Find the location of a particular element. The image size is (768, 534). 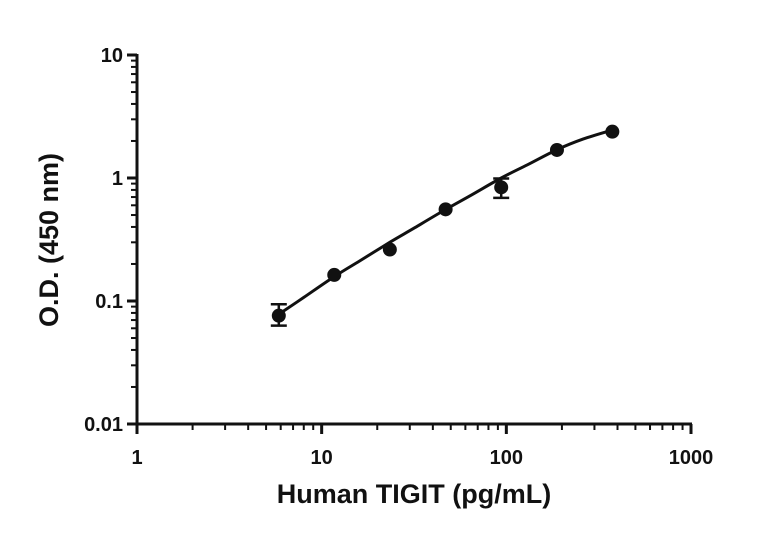

x-axis-title: Human TIGIT (pg/mL) is located at coordinates (414, 494).